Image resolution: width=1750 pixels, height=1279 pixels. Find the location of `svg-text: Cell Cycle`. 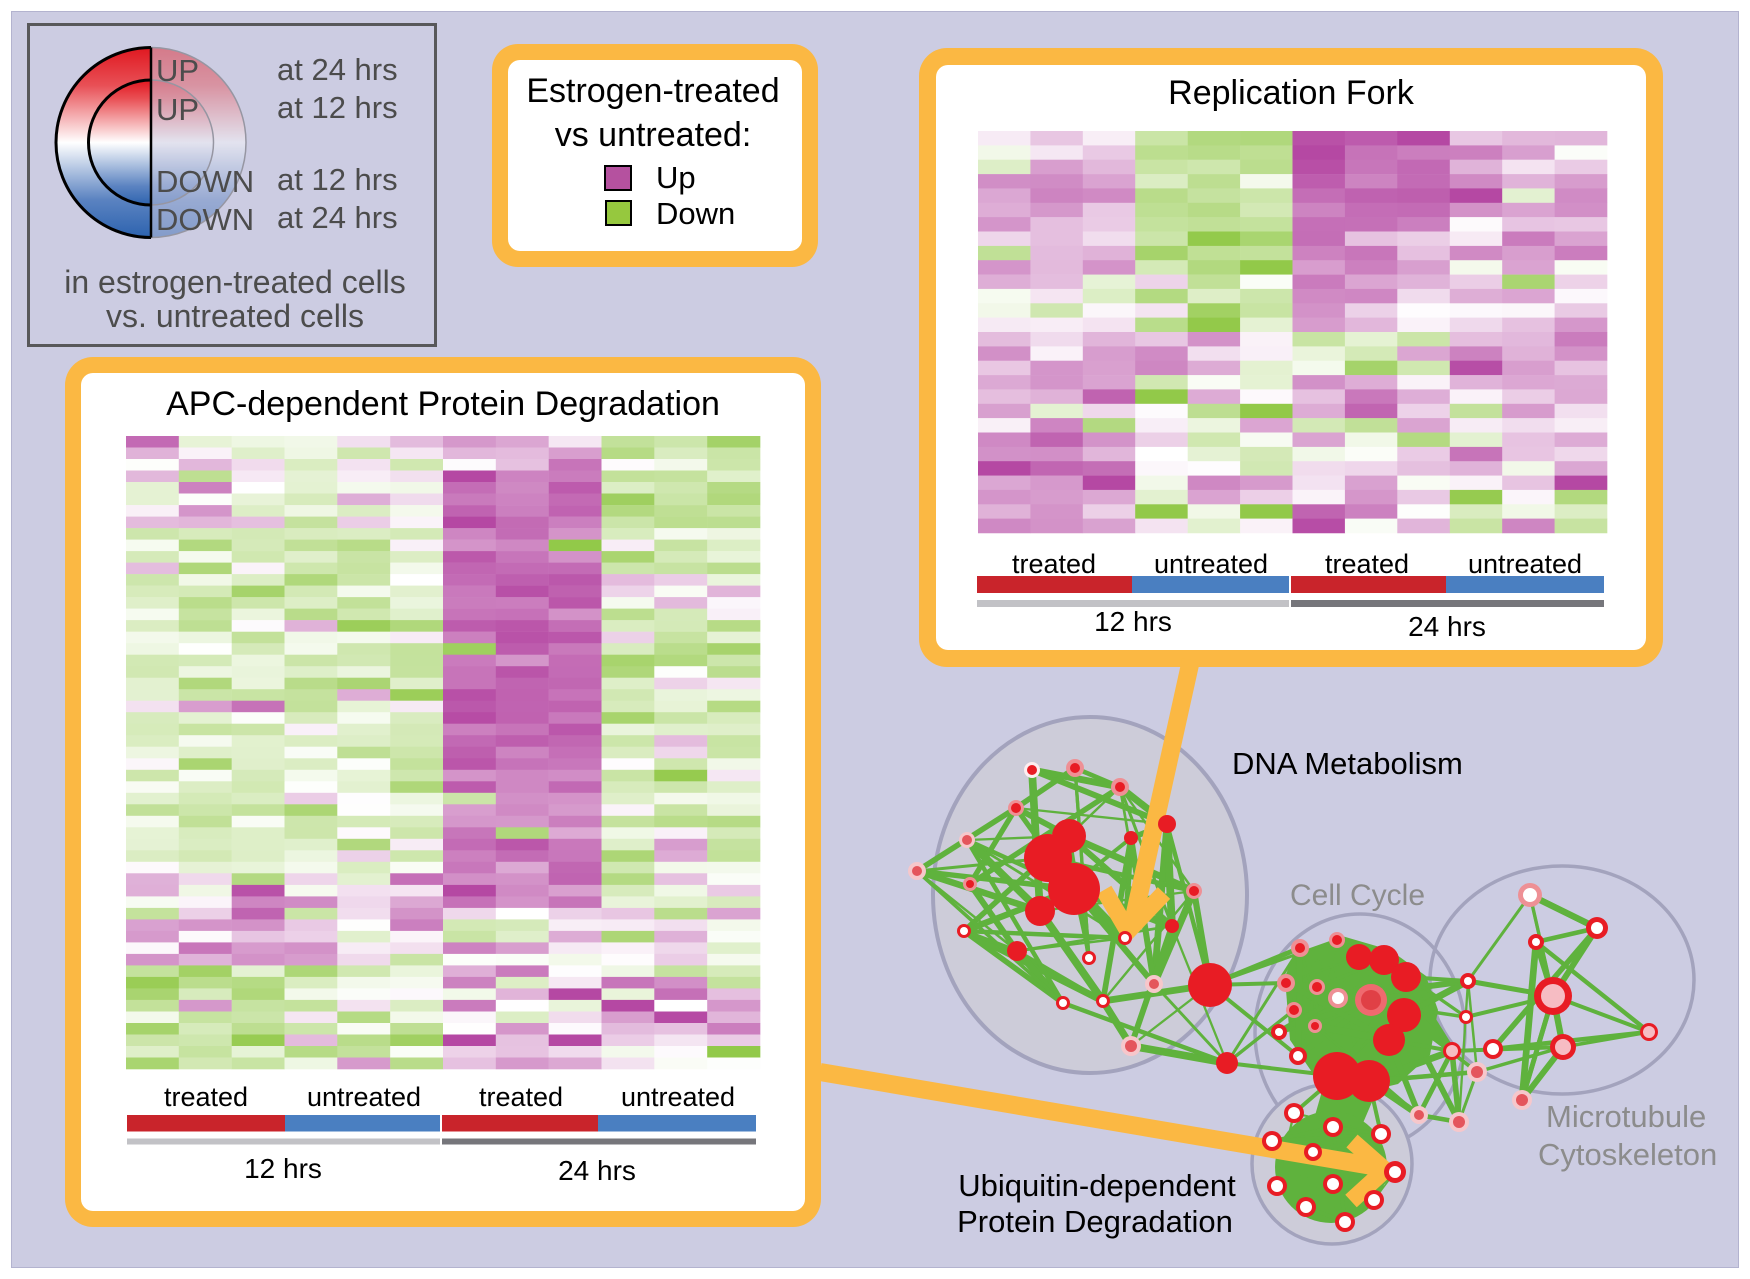

svg-text: Cell Cycle is located at coordinates (1357, 895).